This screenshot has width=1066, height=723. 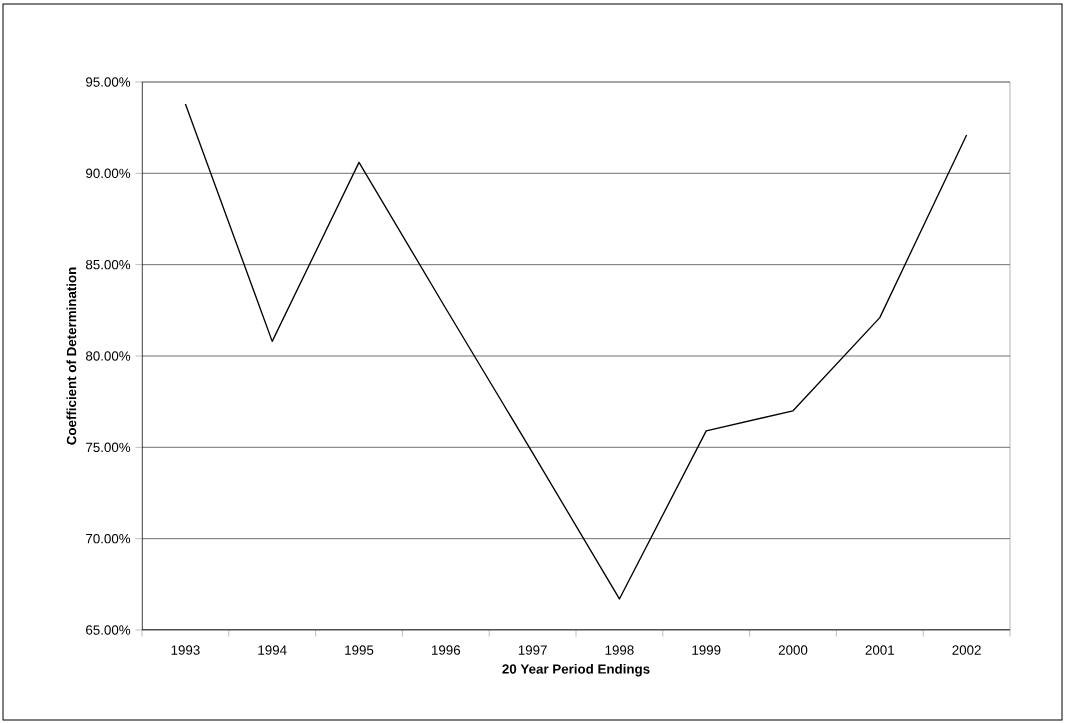 I want to click on x-tick-label: 1994, so click(x=272, y=650).